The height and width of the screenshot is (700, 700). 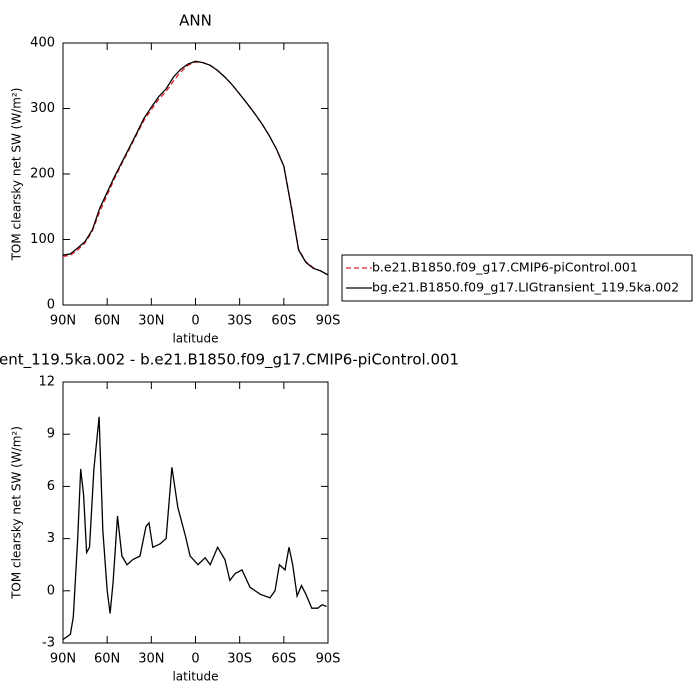 I want to click on y-tick-label: 9, so click(x=51, y=434).